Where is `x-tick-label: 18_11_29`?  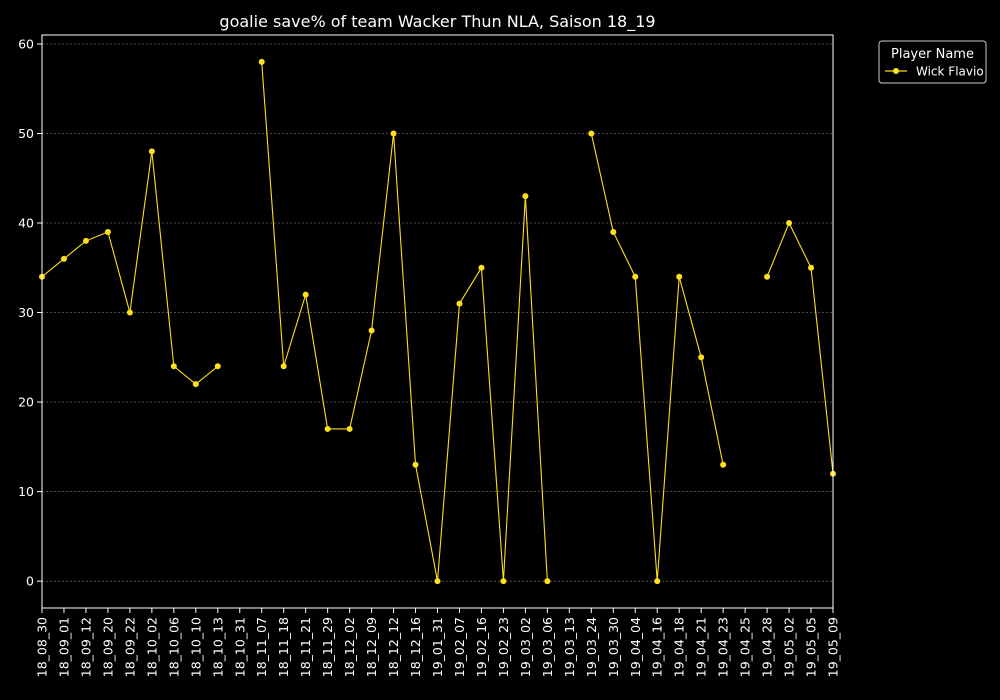 x-tick-label: 18_11_29 is located at coordinates (327, 647).